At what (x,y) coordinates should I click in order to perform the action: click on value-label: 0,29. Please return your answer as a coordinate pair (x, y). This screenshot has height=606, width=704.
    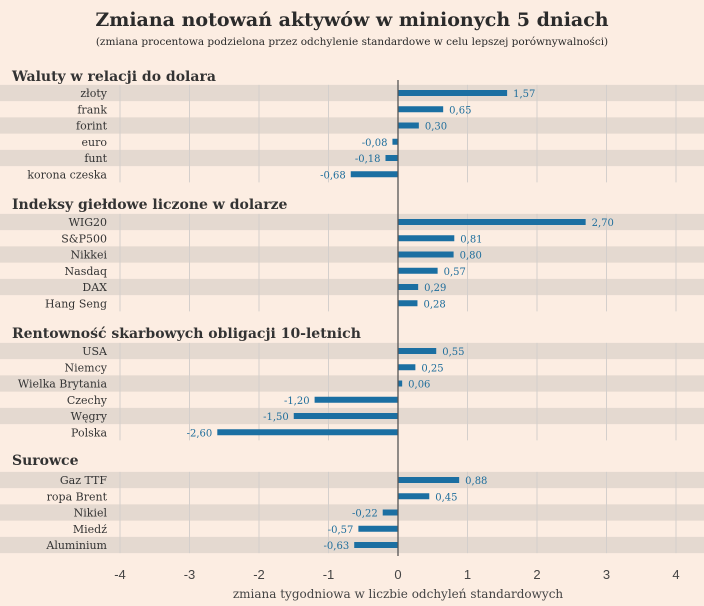
    Looking at the image, I should click on (435, 288).